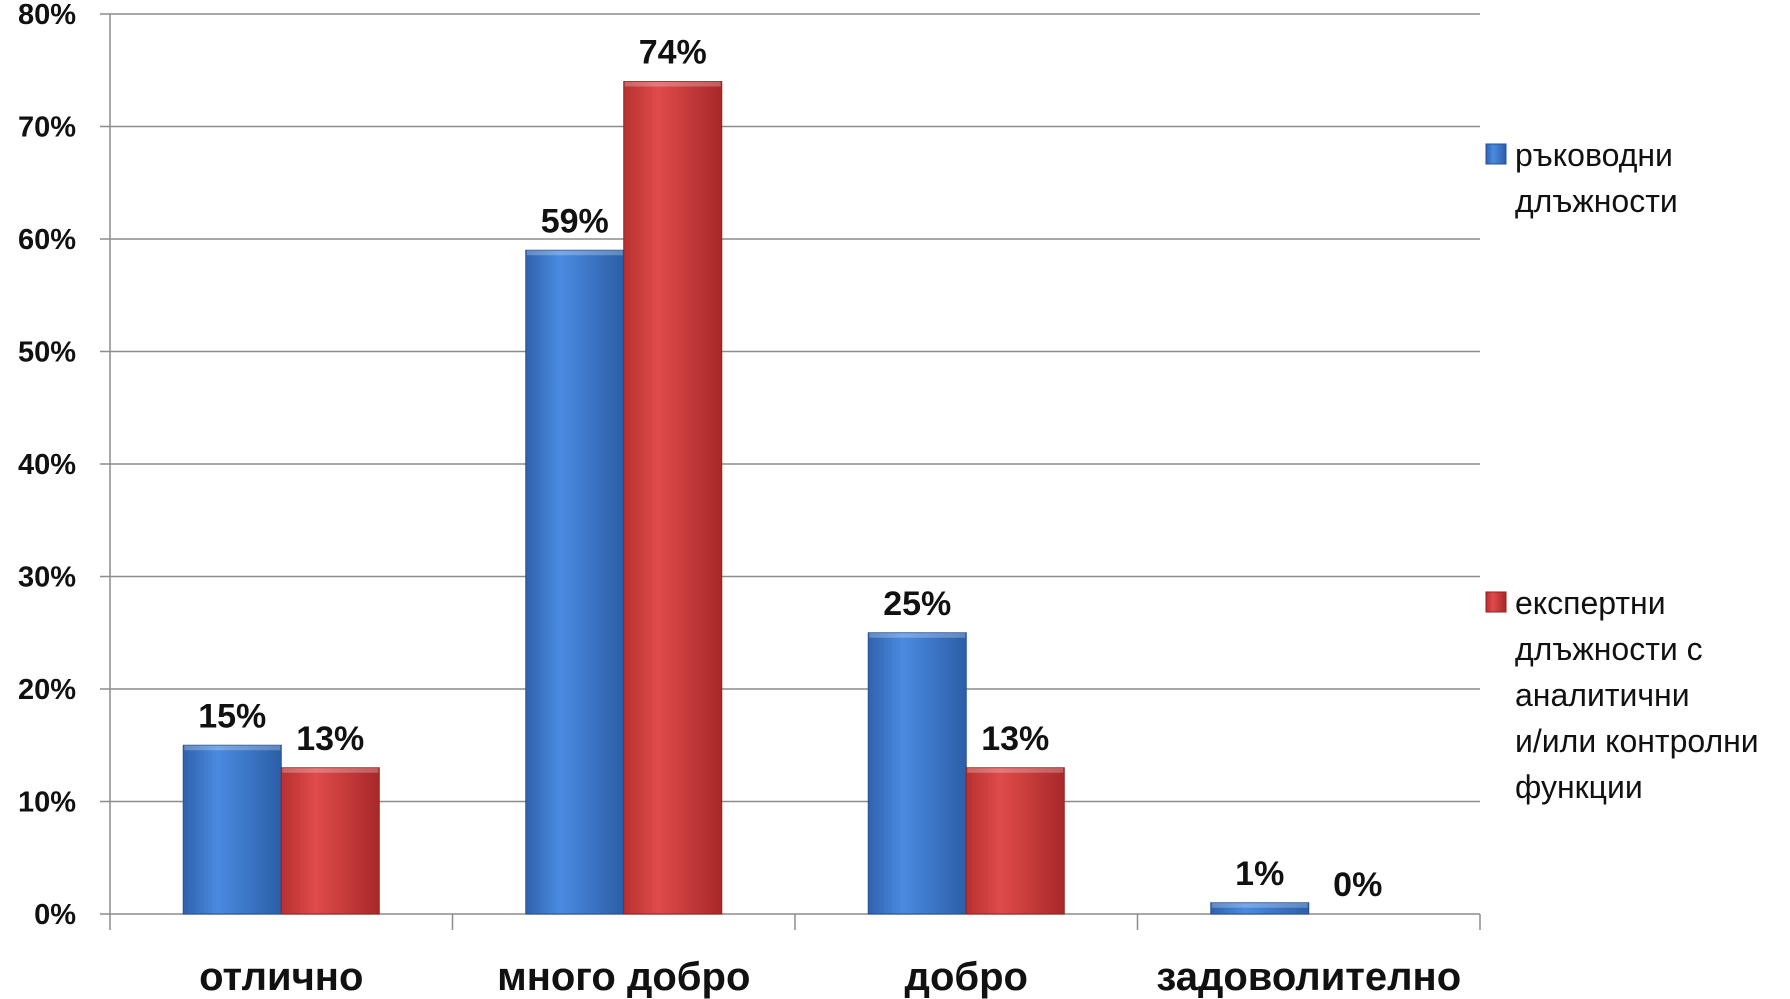 Image resolution: width=1790 pixels, height=999 pixels. Describe the element at coordinates (47, 690) in the screenshot. I see `y-tick-label: 20%` at that location.